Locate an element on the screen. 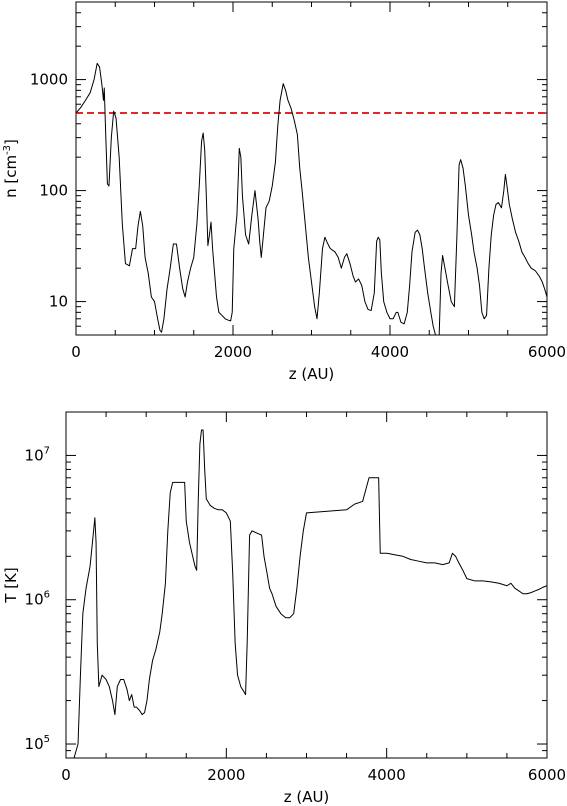 This screenshot has width=567, height=806. temperature-y-tick-label: 10⁷ is located at coordinates (37, 454).